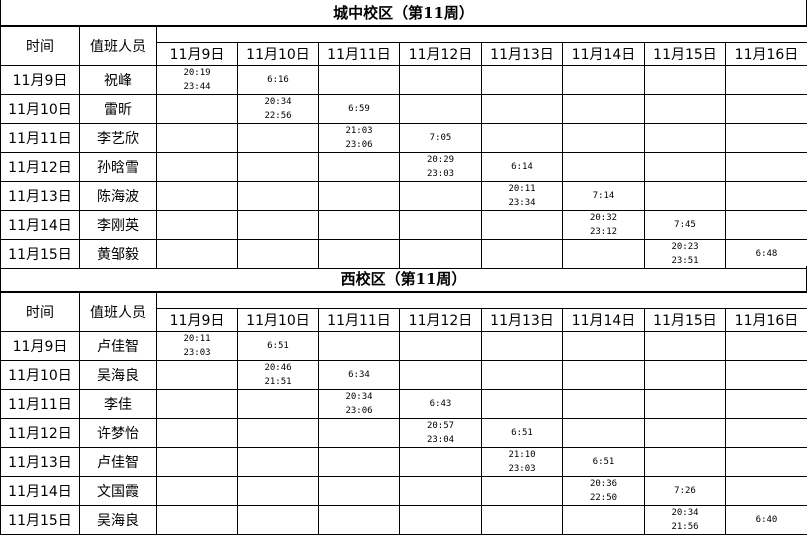 The image size is (807, 535). Describe the element at coordinates (359, 320) in the screenshot. I see `day-column-header: 11月11日` at that location.